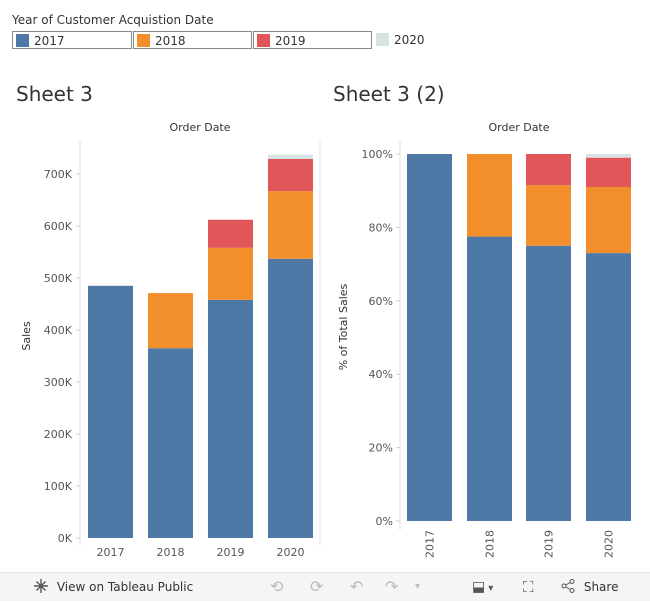 The height and width of the screenshot is (603, 650). What do you see at coordinates (491, 588) in the screenshot?
I see `download-dropdown-icon: ▾` at bounding box center [491, 588].